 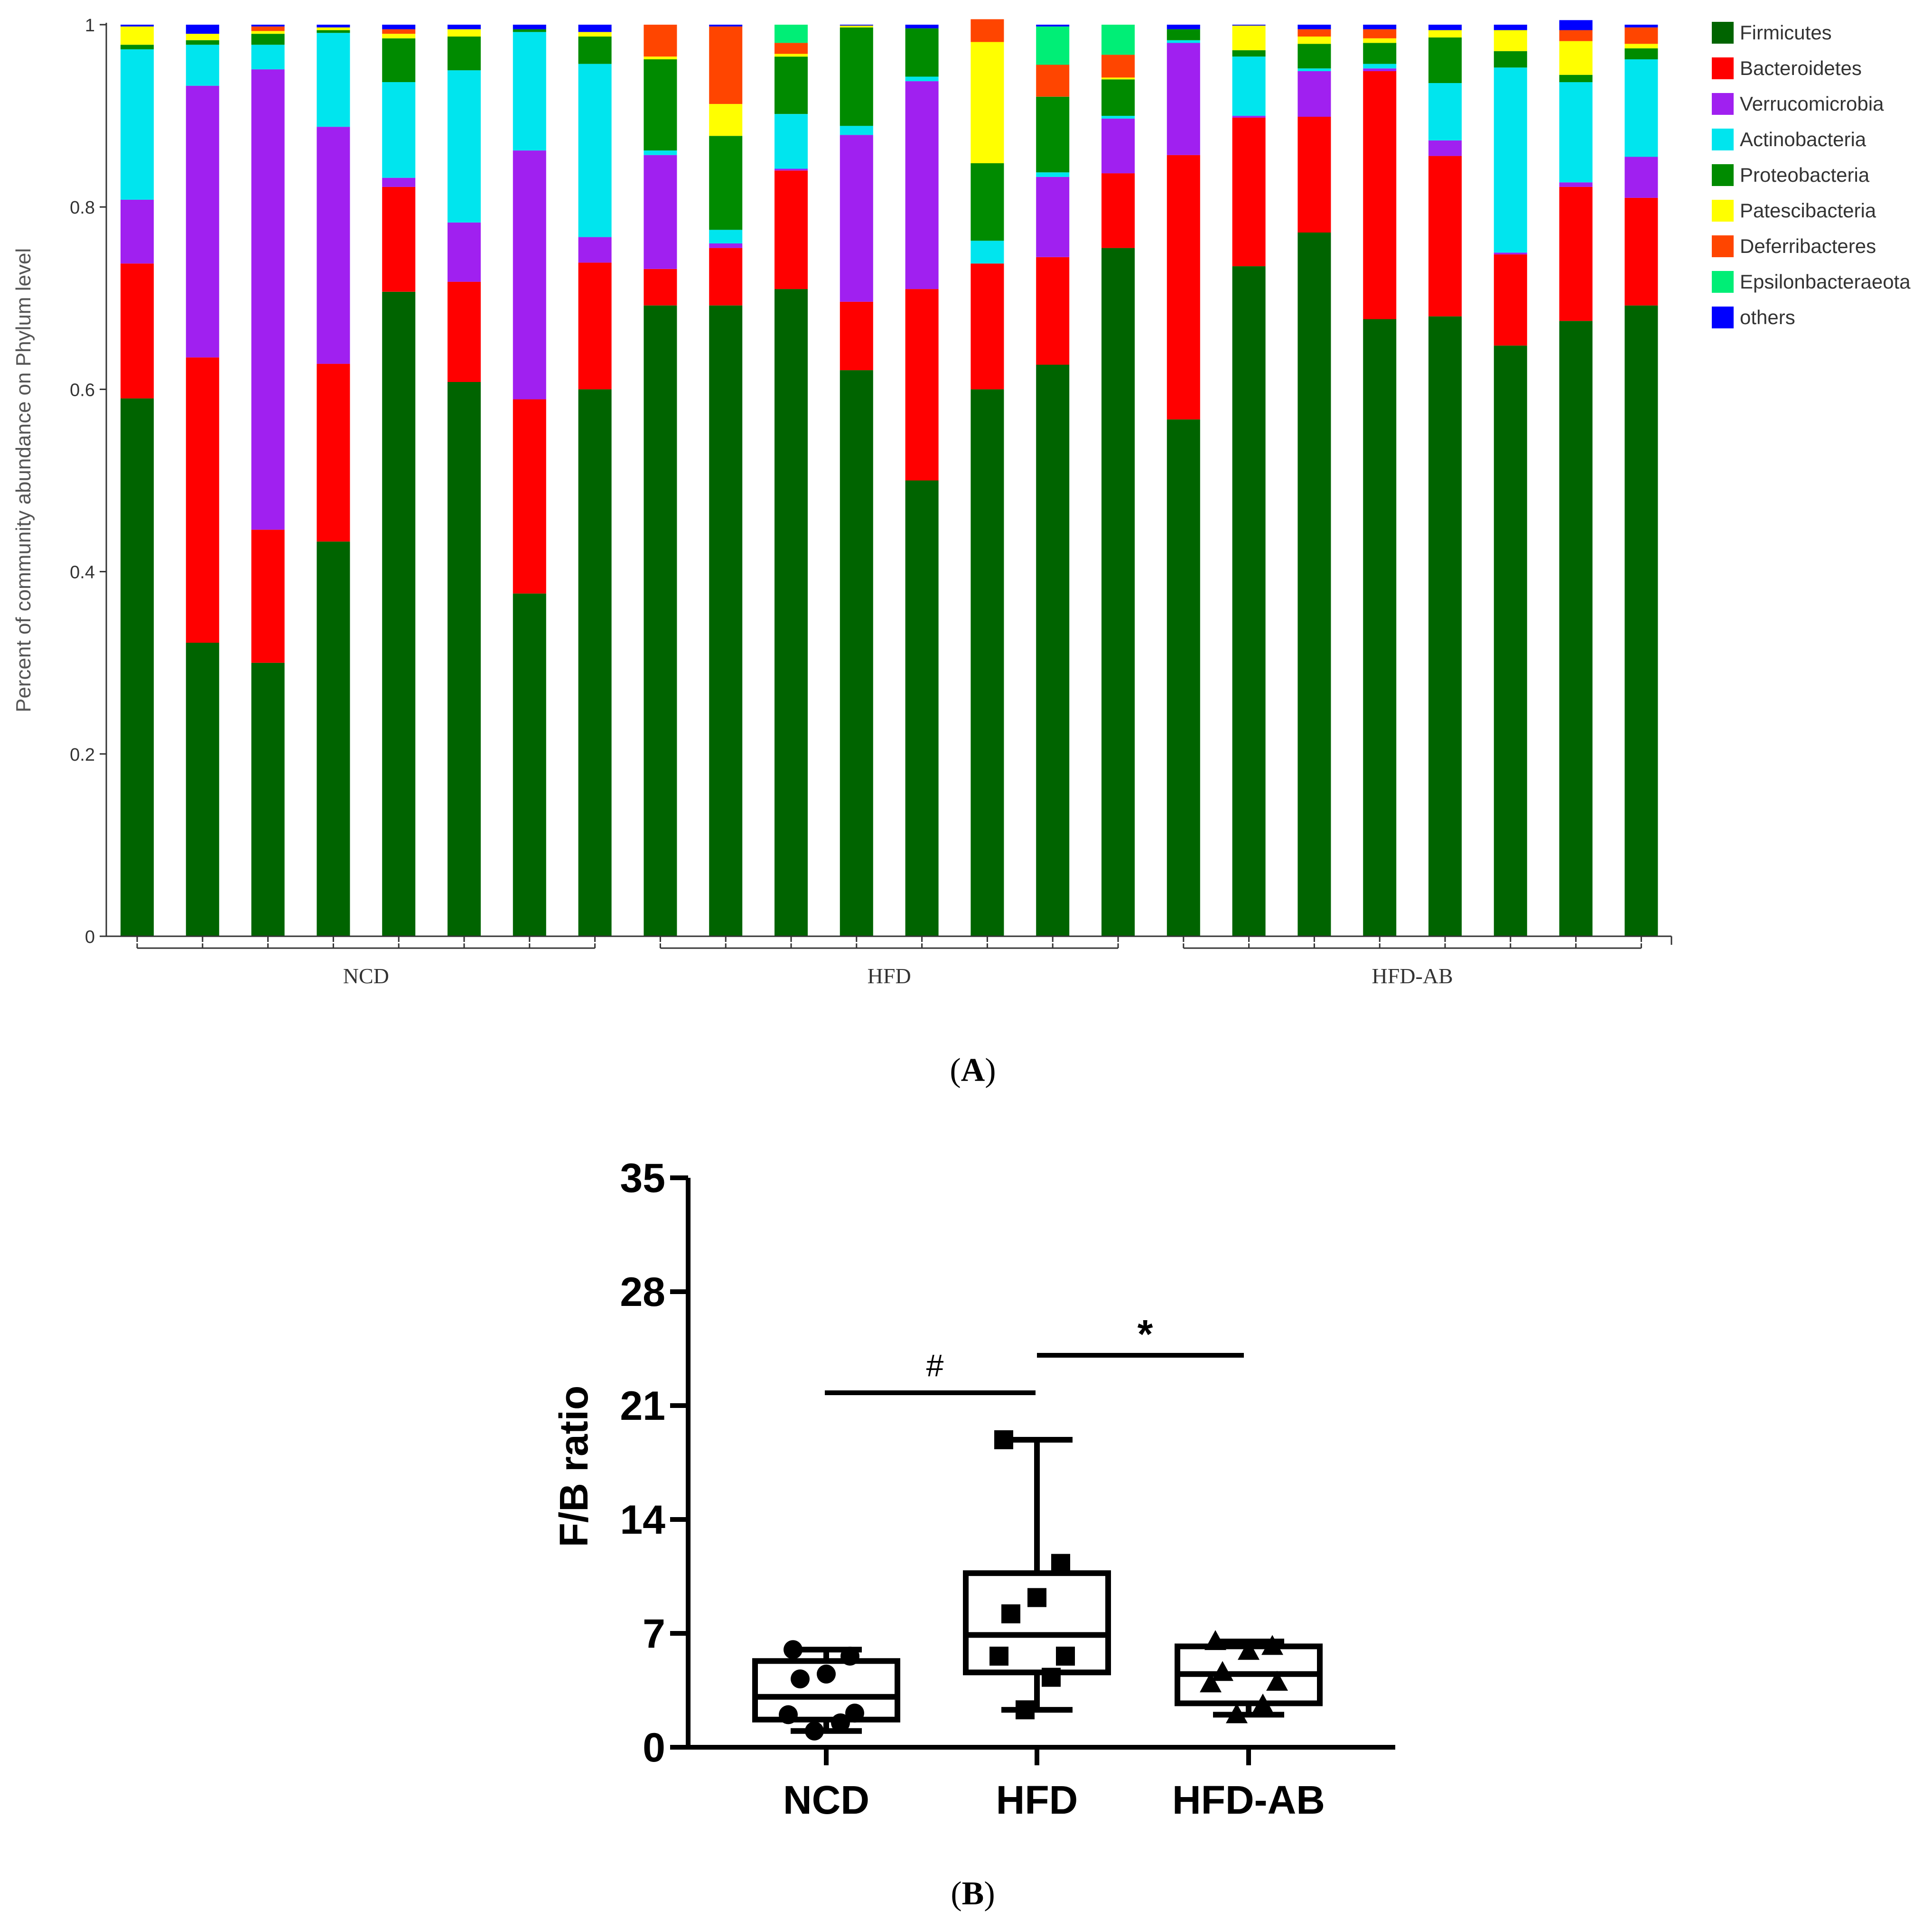 What do you see at coordinates (1808, 246) in the screenshot?
I see `legend-label: Deferribacteres` at bounding box center [1808, 246].